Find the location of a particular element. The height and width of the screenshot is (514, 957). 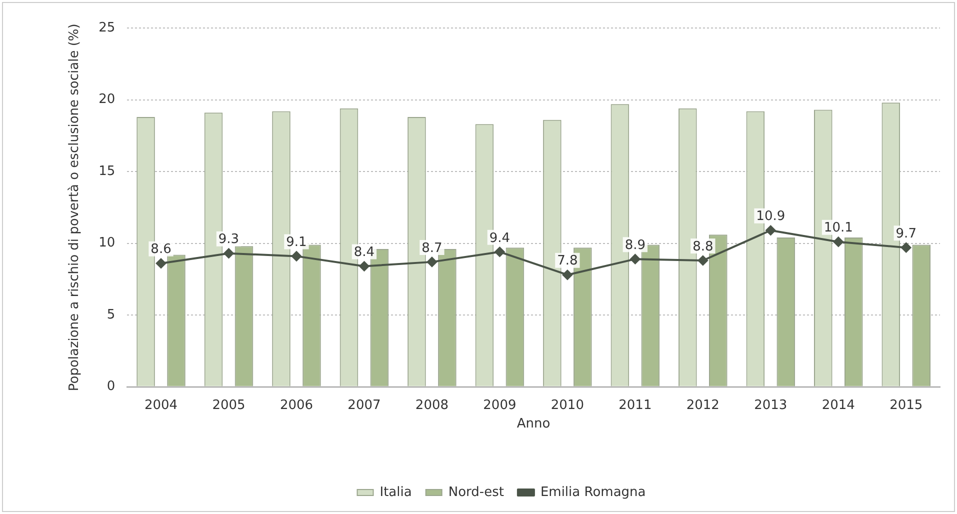

legend-label: Emilia Romagna is located at coordinates (593, 492).